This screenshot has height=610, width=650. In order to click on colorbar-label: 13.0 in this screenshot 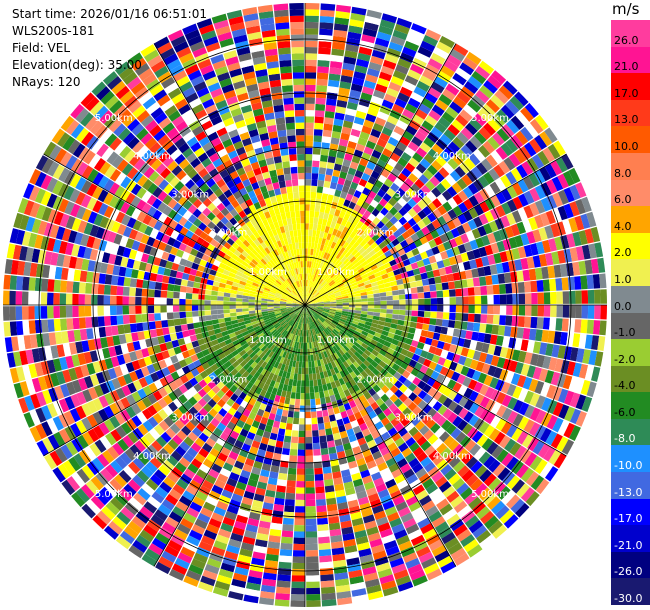, I will do `click(626, 120)`.